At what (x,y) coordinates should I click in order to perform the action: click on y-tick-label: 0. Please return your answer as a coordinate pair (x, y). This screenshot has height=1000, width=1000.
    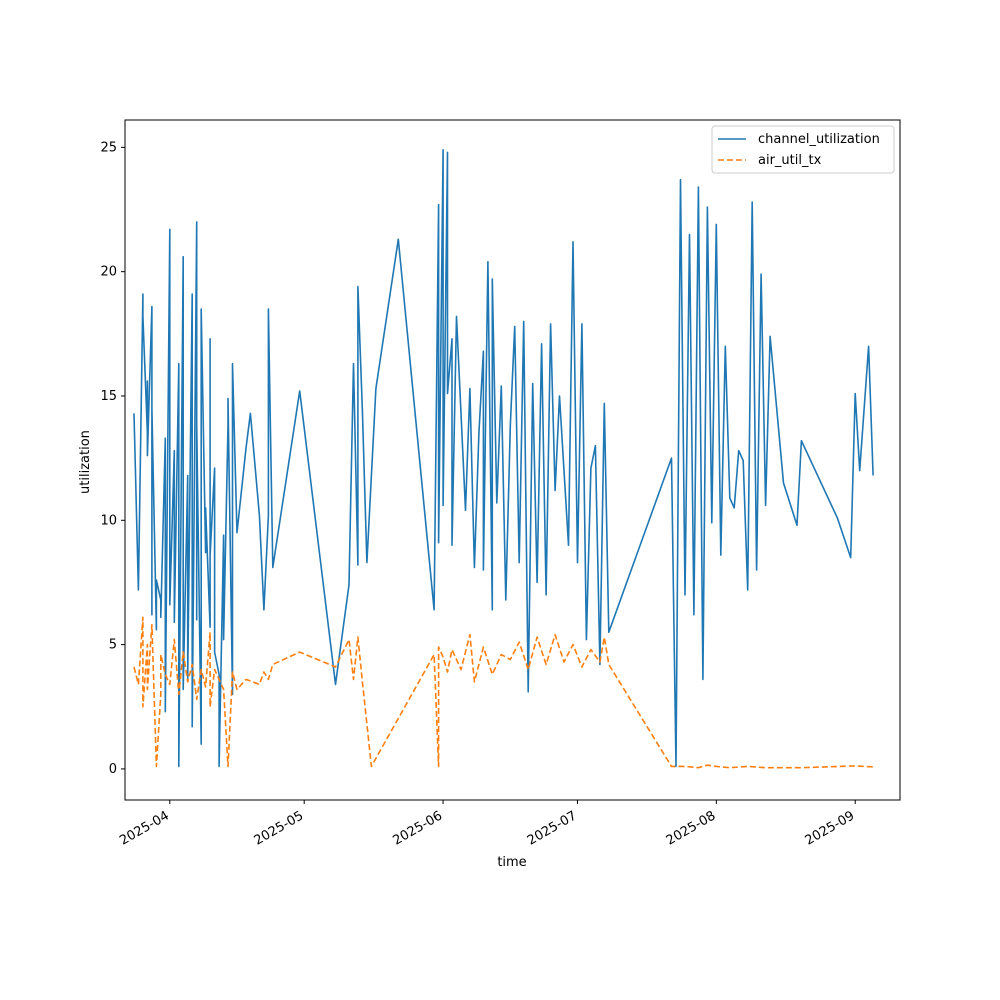
    Looking at the image, I should click on (113, 769).